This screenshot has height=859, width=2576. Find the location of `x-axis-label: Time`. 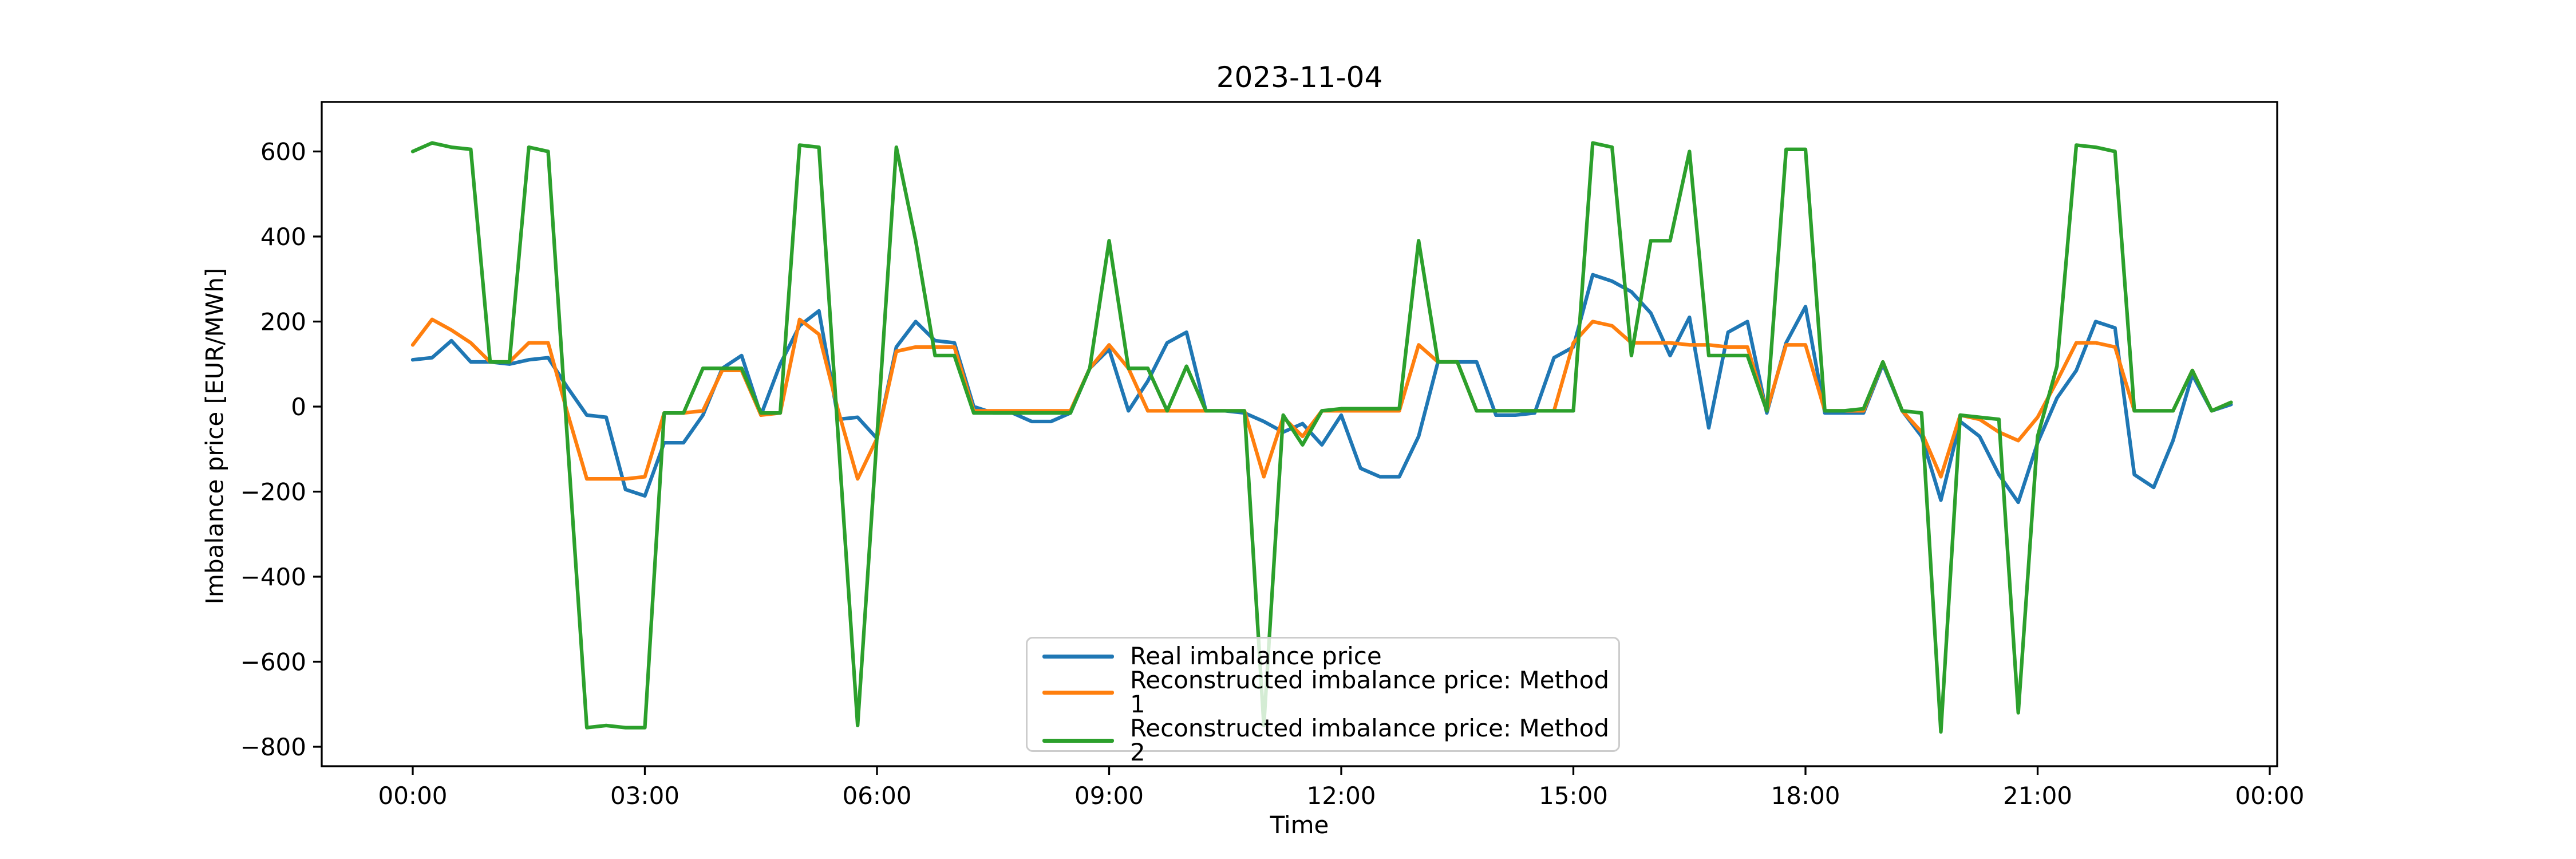

x-axis-label: Time is located at coordinates (1299, 825).